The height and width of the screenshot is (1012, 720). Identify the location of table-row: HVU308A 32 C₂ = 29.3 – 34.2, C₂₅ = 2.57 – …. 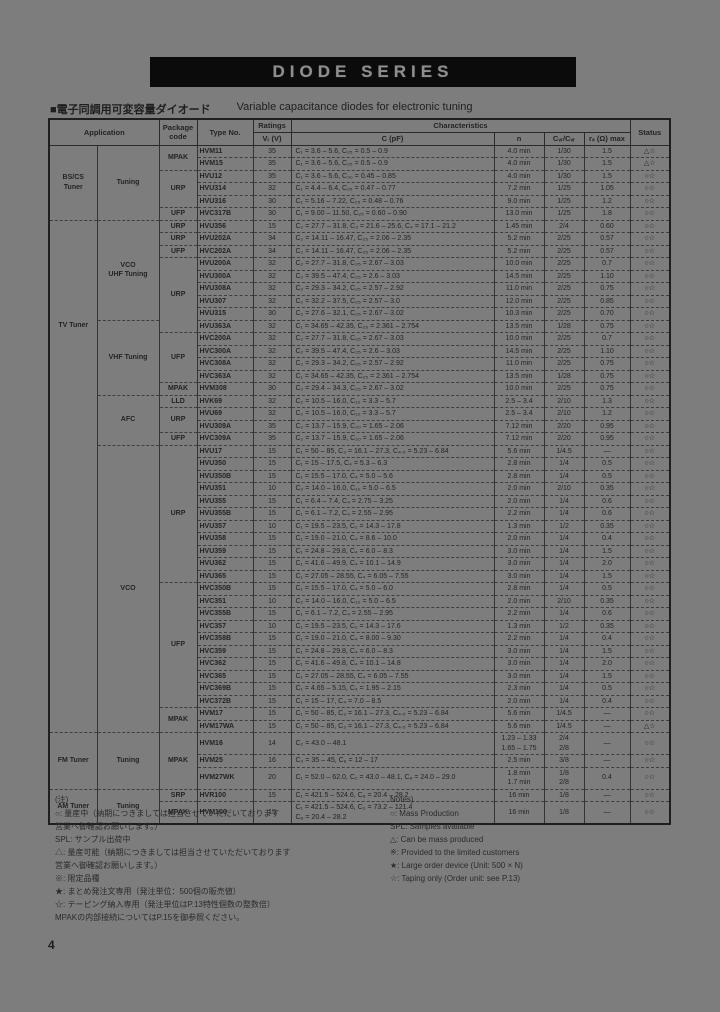
(360, 288).